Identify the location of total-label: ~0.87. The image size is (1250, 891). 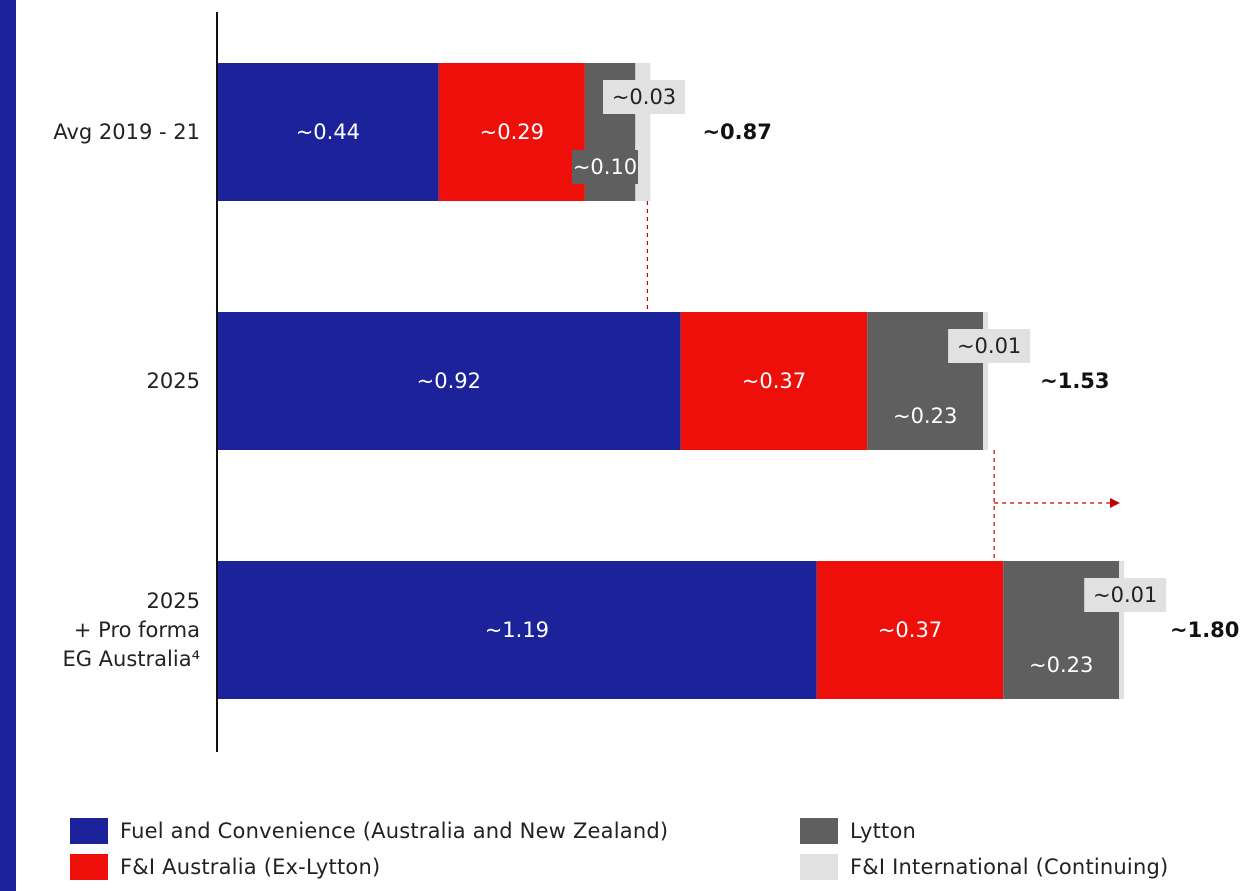
(736, 132).